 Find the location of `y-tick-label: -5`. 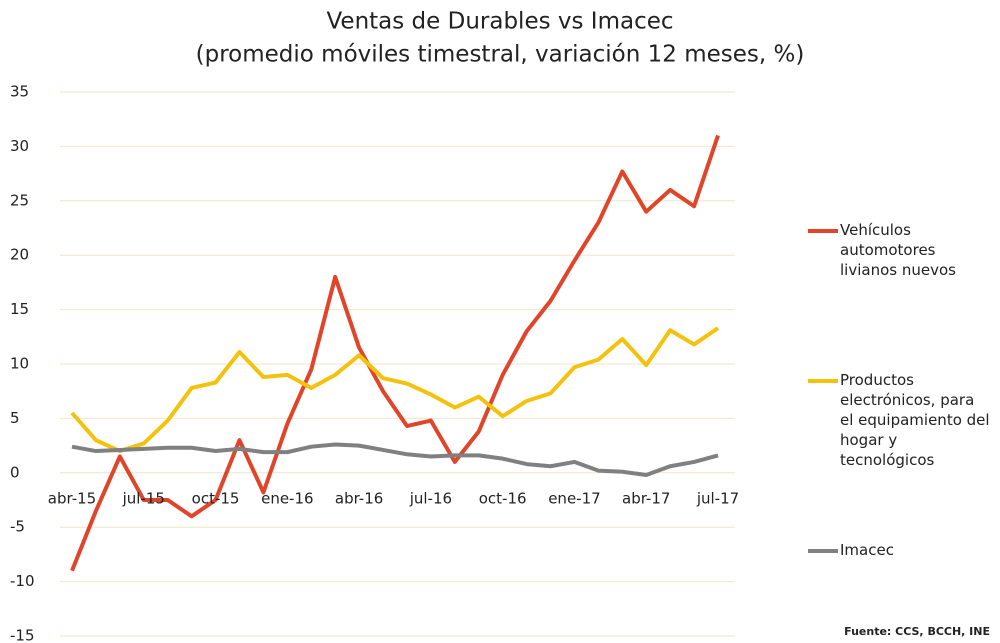

y-tick-label: -5 is located at coordinates (17, 527).